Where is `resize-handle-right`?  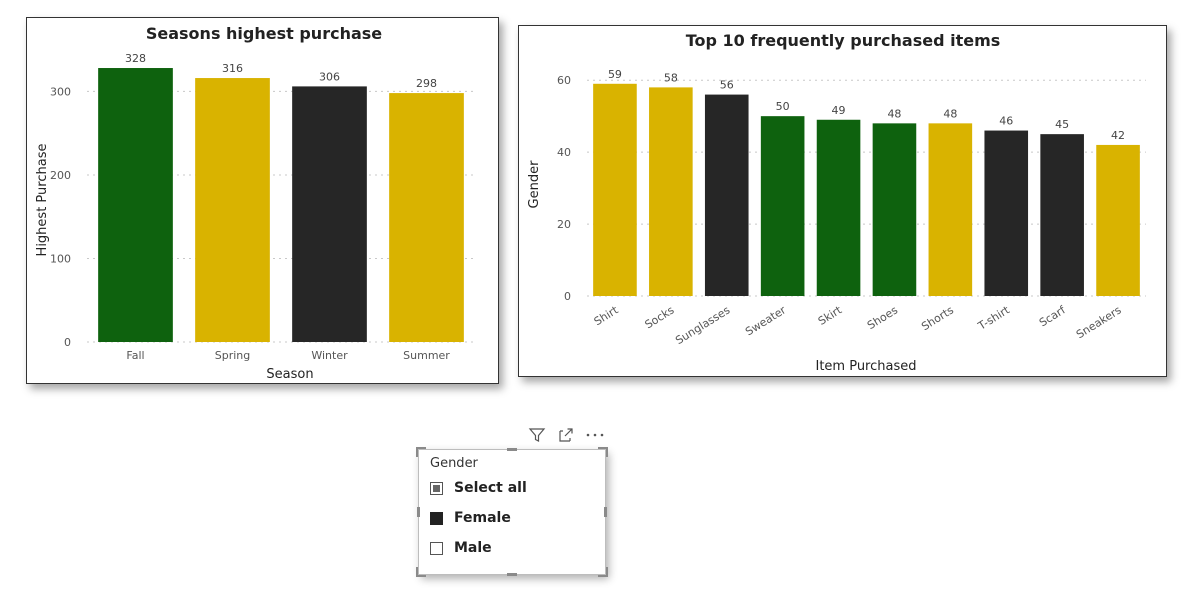
resize-handle-right is located at coordinates (605, 512).